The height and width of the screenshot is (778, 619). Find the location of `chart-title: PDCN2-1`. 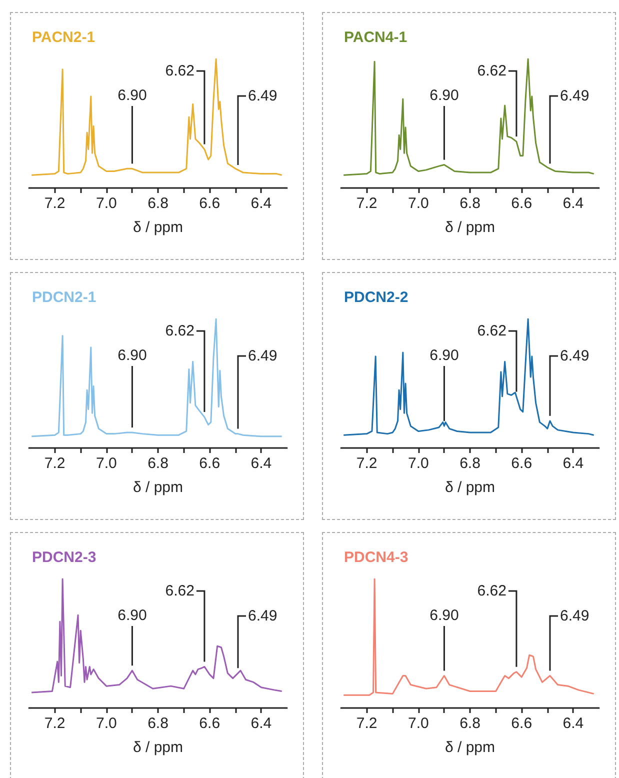

chart-title: PDCN2-1 is located at coordinates (64, 297).